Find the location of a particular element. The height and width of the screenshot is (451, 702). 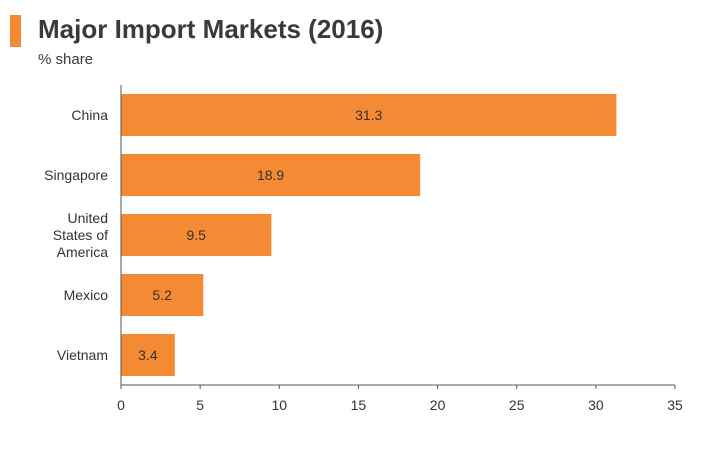

category-label: United States of America is located at coordinates (80, 235).